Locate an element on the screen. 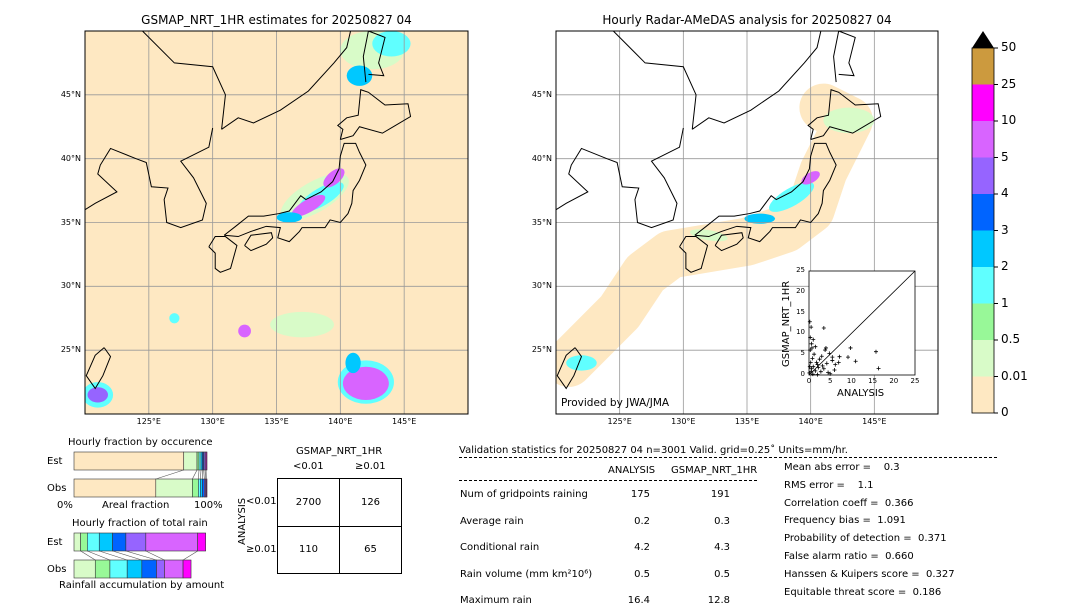  scatter-x-tick: 20 is located at coordinates (894, 381).